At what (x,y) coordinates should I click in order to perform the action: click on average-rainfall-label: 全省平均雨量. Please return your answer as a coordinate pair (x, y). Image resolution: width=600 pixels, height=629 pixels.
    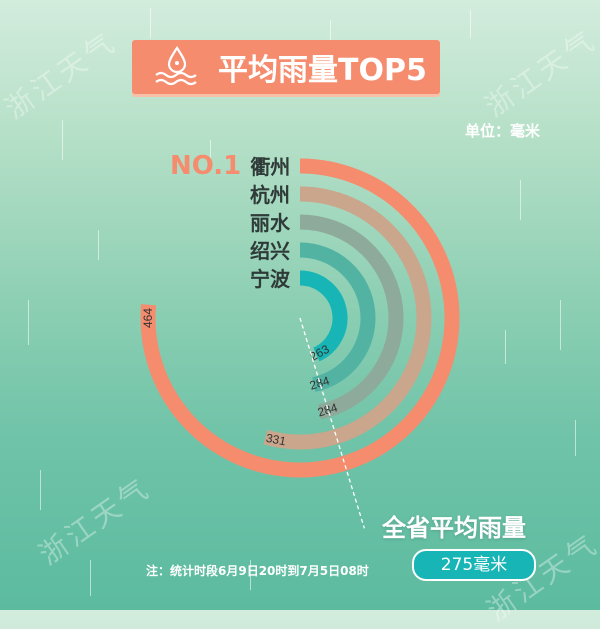
    Looking at the image, I should click on (454, 528).